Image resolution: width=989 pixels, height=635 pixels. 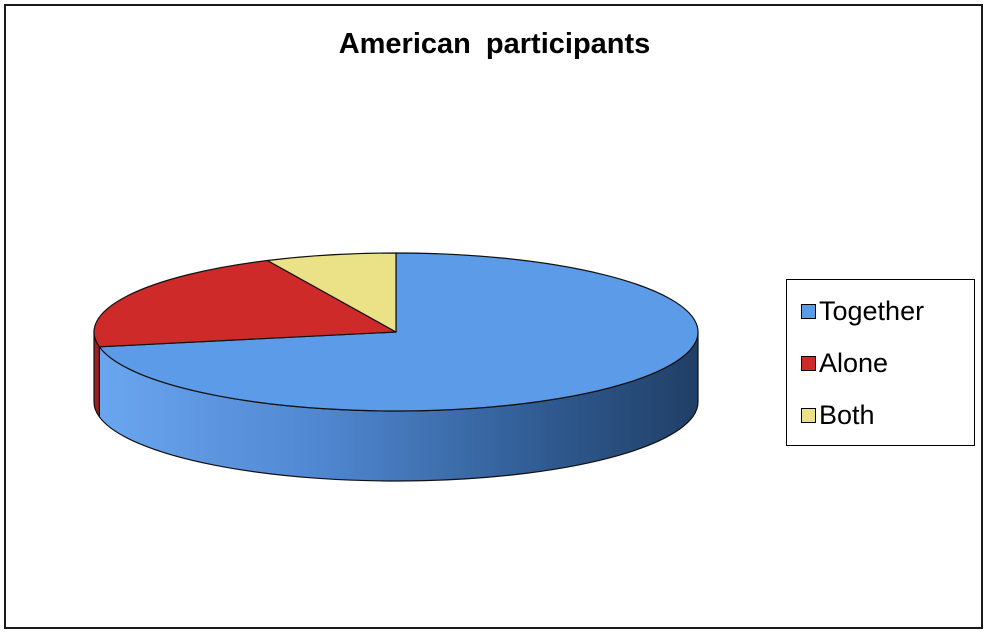 I want to click on legend-item-both: Both, so click(x=838, y=415).